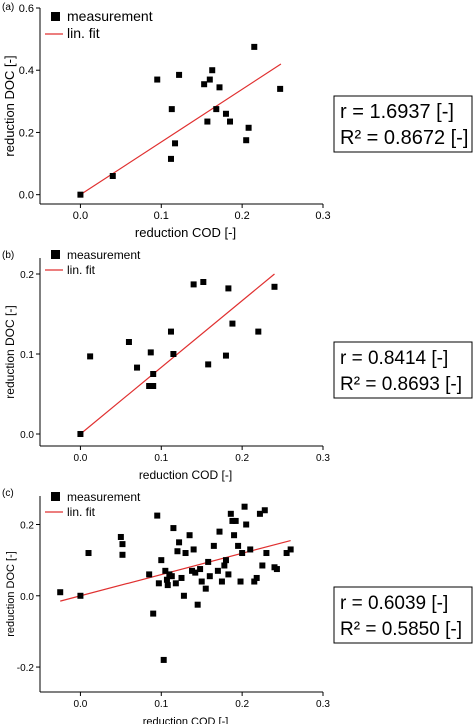  I want to click on y-tick-label: 0.2, so click(27, 275).